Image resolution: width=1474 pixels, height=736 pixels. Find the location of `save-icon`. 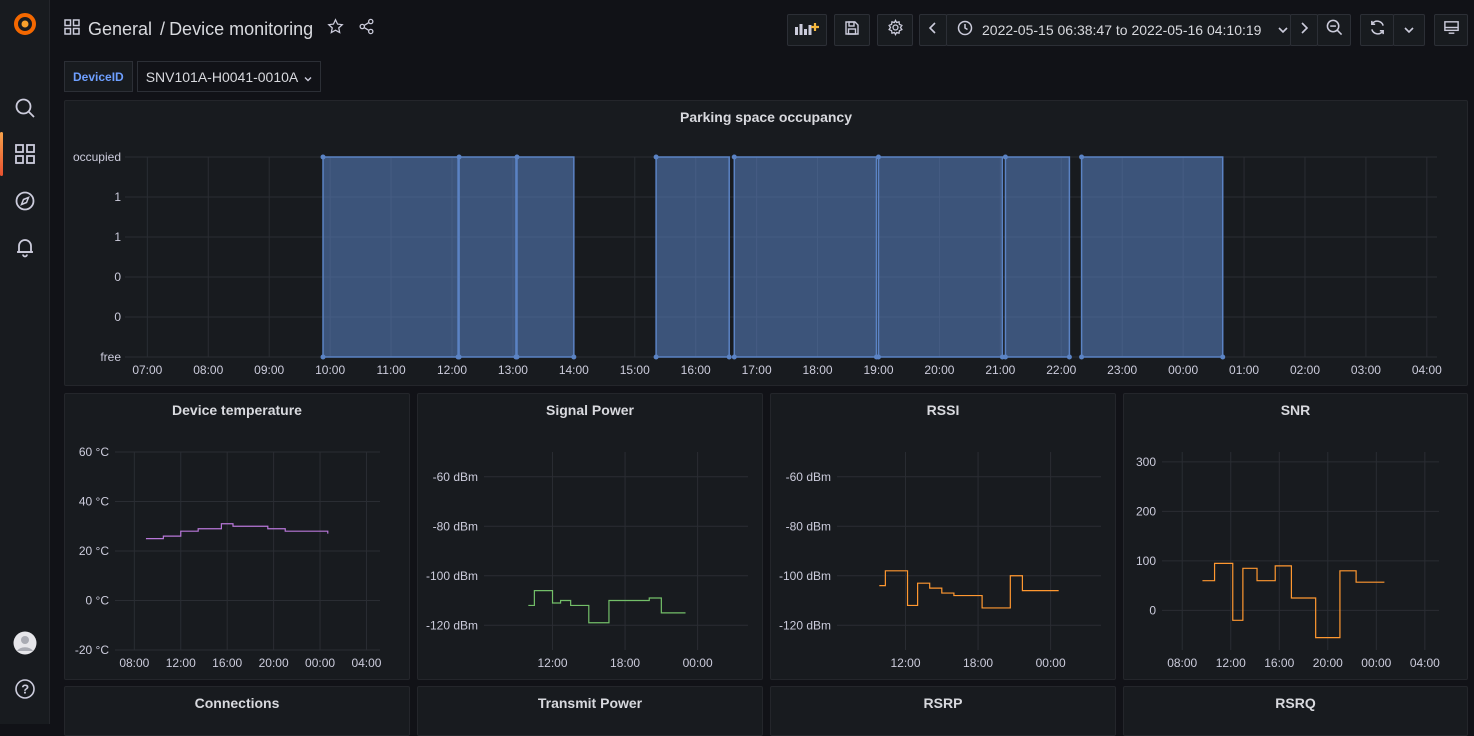

save-icon is located at coordinates (852, 30).